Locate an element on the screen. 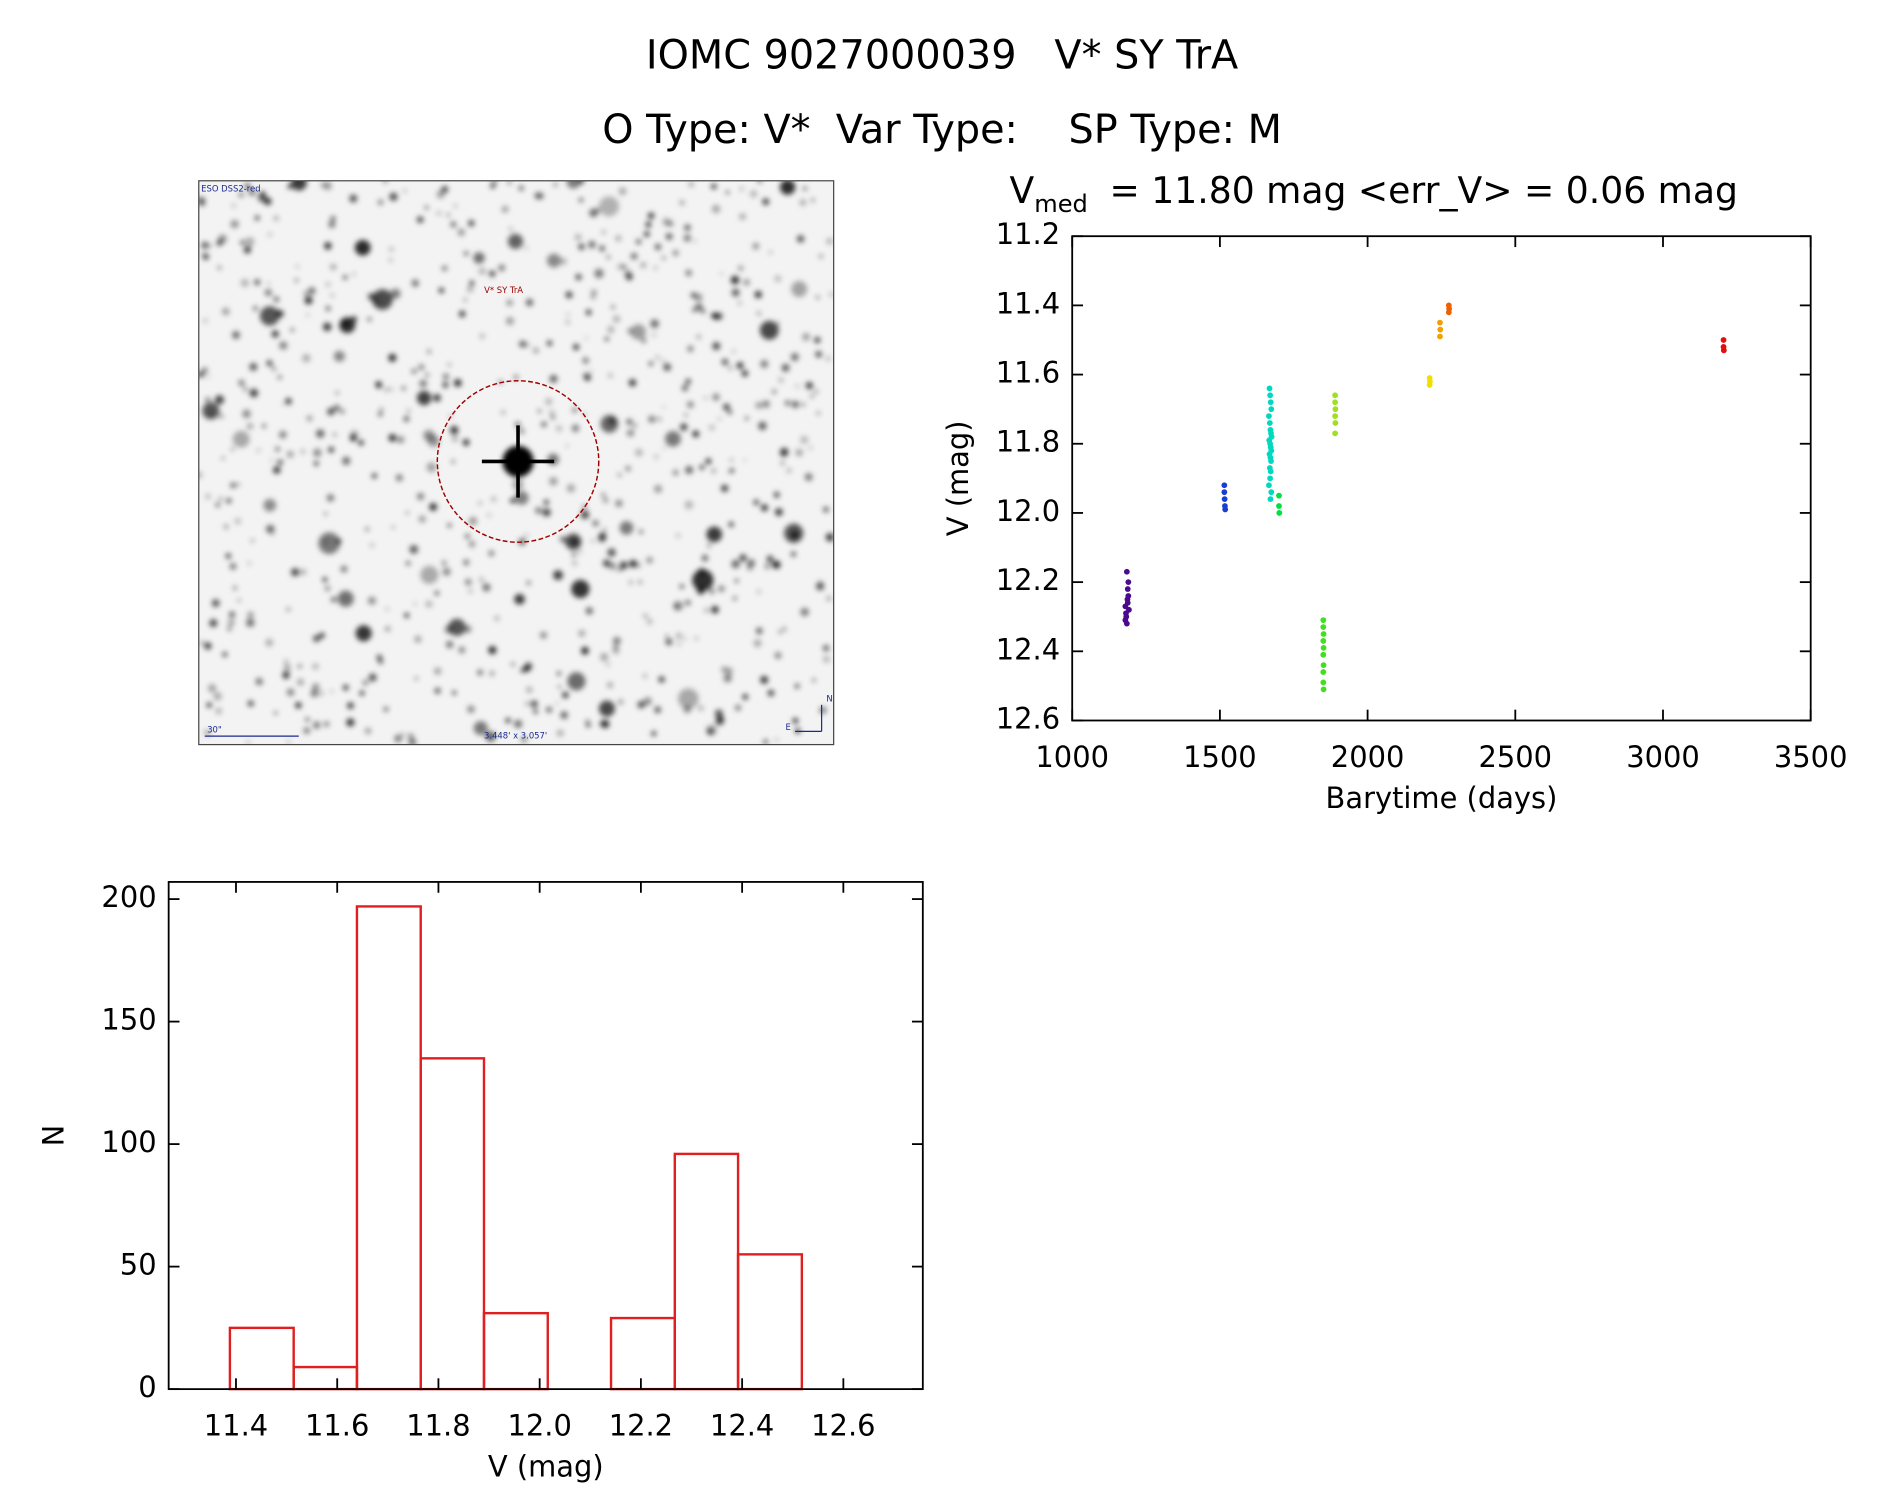  y-axis-label: N is located at coordinates (53, 1136).